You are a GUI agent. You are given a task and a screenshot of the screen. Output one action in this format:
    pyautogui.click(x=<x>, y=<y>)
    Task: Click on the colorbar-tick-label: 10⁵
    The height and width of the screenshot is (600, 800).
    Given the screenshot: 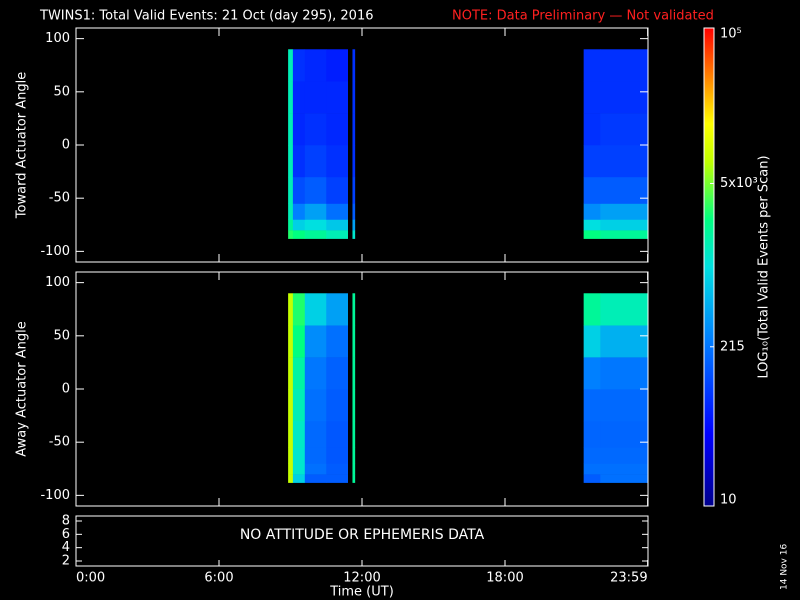 What is the action you would take?
    pyautogui.click(x=731, y=34)
    